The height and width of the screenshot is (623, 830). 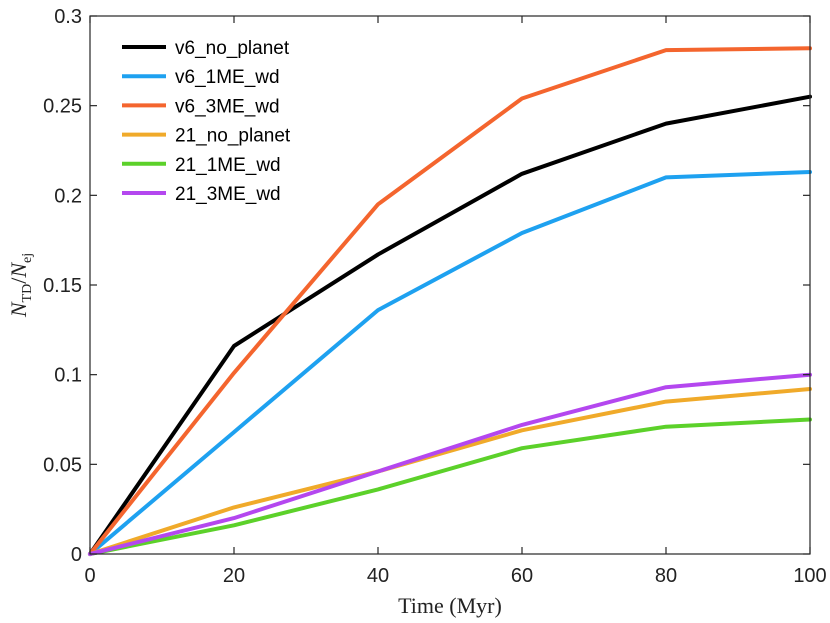 I want to click on x-tick-label: 100, so click(x=809, y=576).